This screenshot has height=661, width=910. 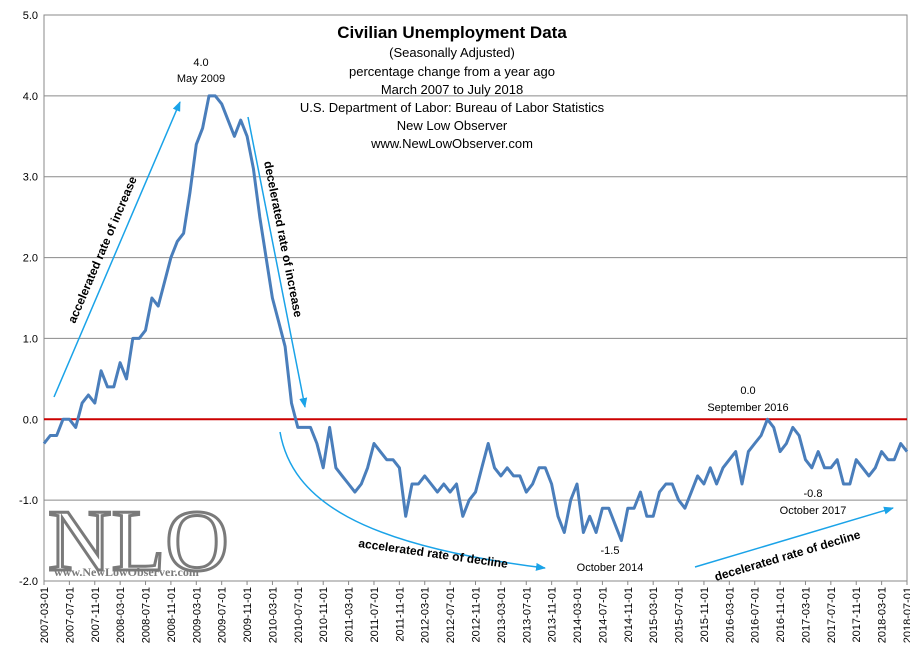 What do you see at coordinates (30, 97) in the screenshot?
I see `y-tick-label: 4.0` at bounding box center [30, 97].